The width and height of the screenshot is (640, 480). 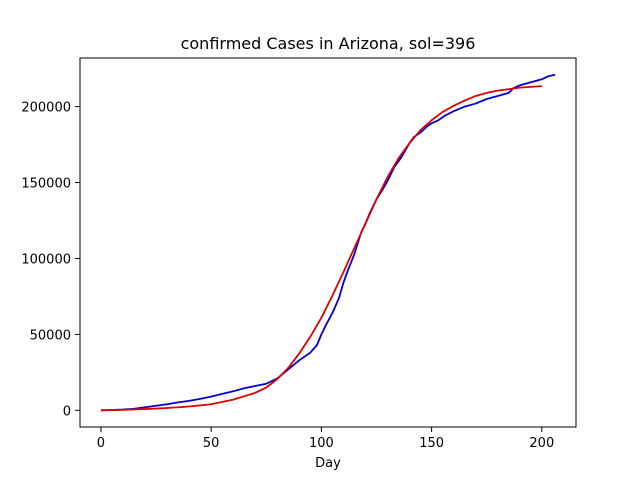 I want to click on x-tick-label: 150, so click(x=431, y=443).